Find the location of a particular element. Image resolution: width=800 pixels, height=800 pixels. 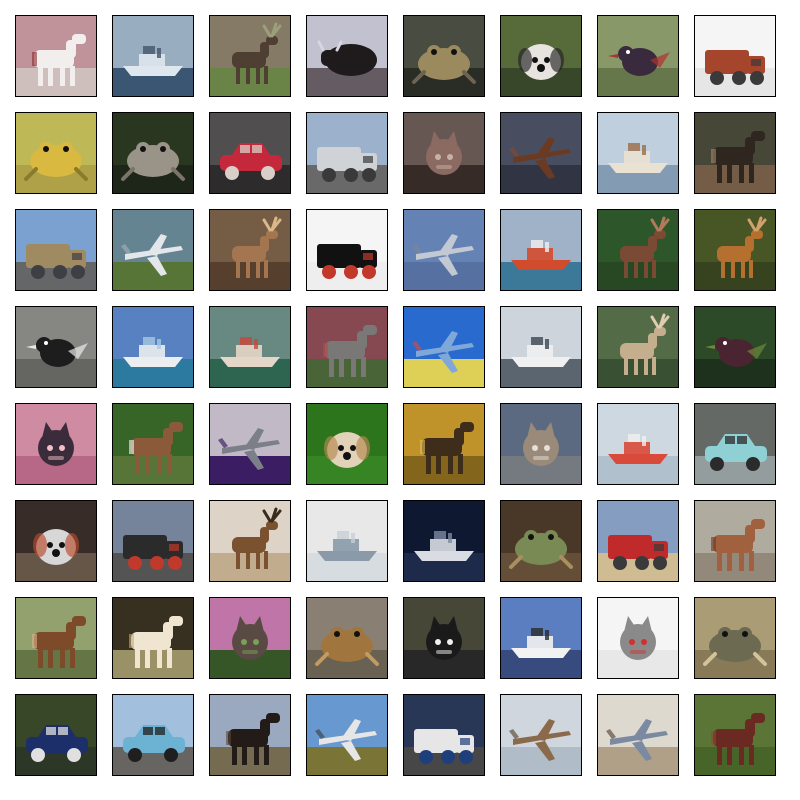

image-tile-r3-c6-ship is located at coordinates (541, 250).